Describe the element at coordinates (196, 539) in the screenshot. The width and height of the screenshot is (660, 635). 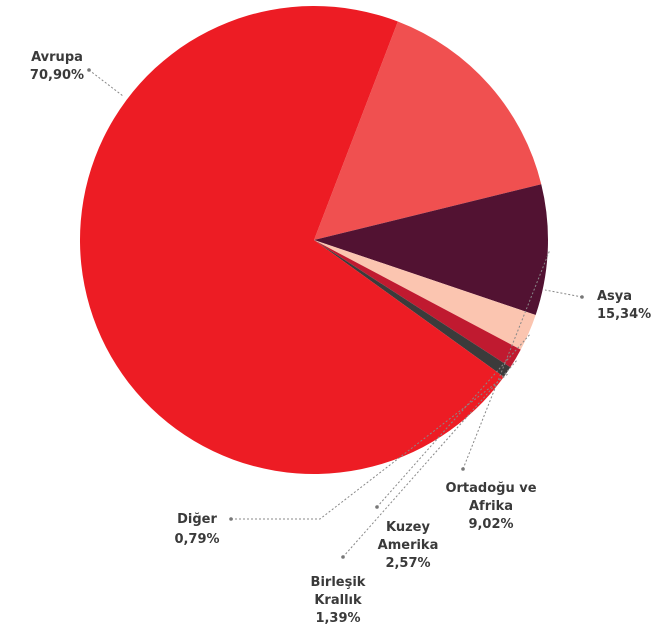
I see `value-label-diger: 0,79%` at that location.